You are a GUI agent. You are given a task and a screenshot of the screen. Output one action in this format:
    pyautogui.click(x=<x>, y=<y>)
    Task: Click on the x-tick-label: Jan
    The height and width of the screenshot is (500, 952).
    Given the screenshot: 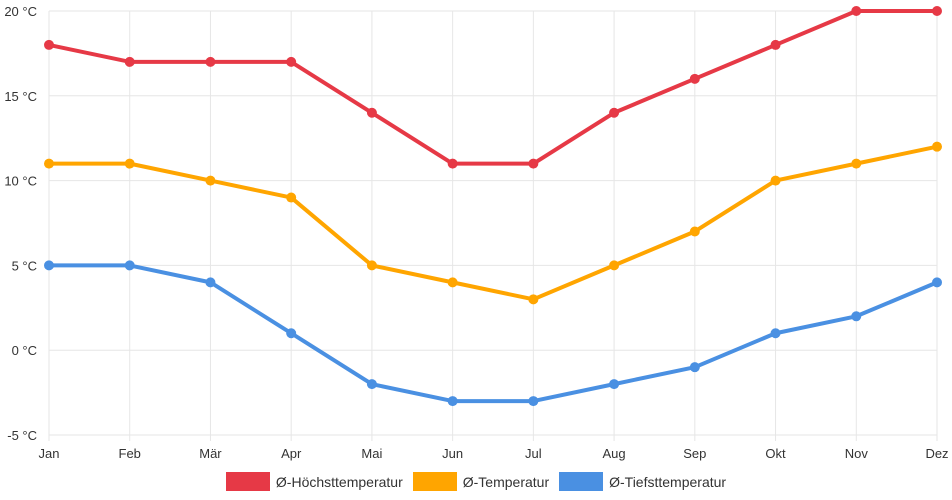 What is the action you would take?
    pyautogui.click(x=49, y=453)
    